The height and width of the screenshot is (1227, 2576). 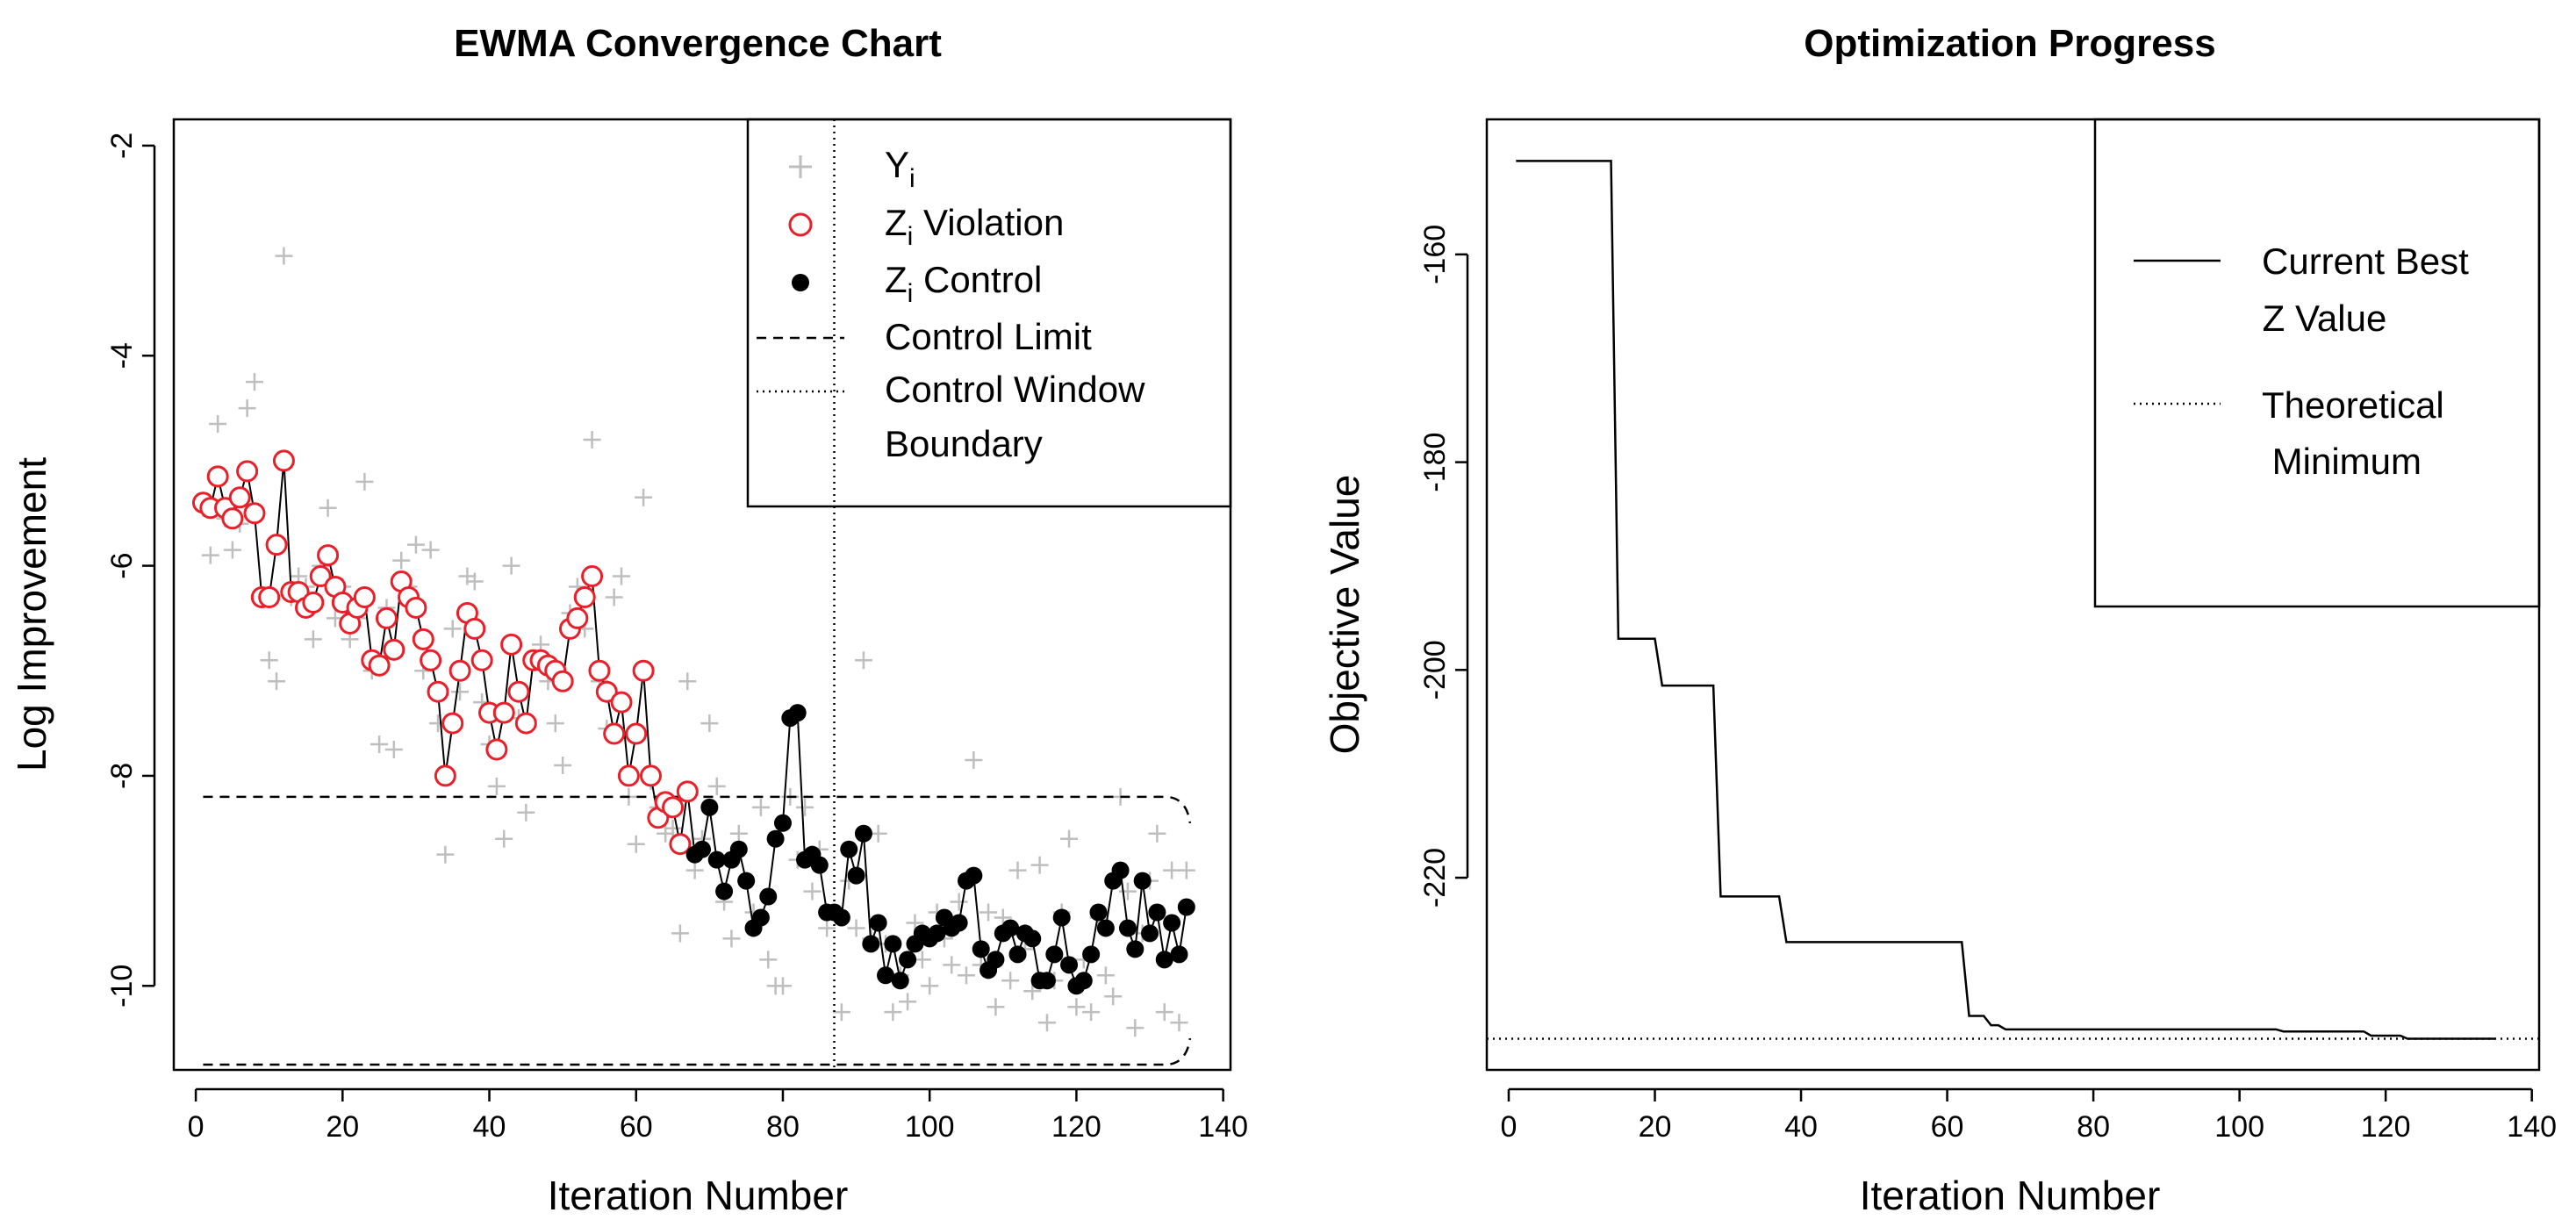 What do you see at coordinates (801, 224) in the screenshot?
I see `legend-violation-circle-icon` at bounding box center [801, 224].